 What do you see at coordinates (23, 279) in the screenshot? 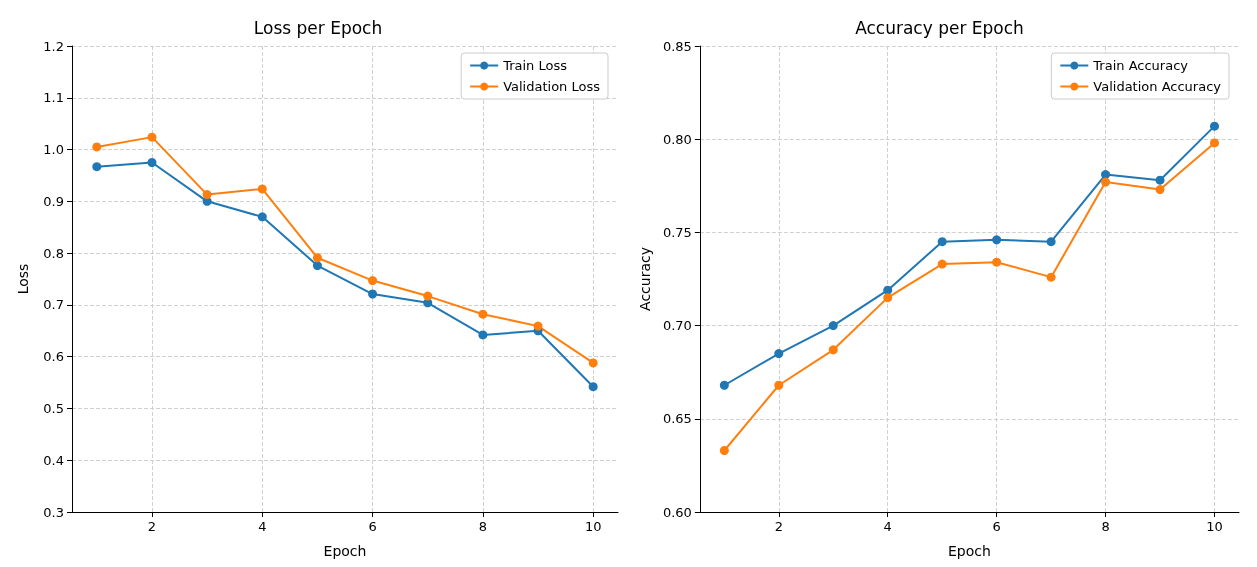
I see `y-axis-title: Loss` at bounding box center [23, 279].